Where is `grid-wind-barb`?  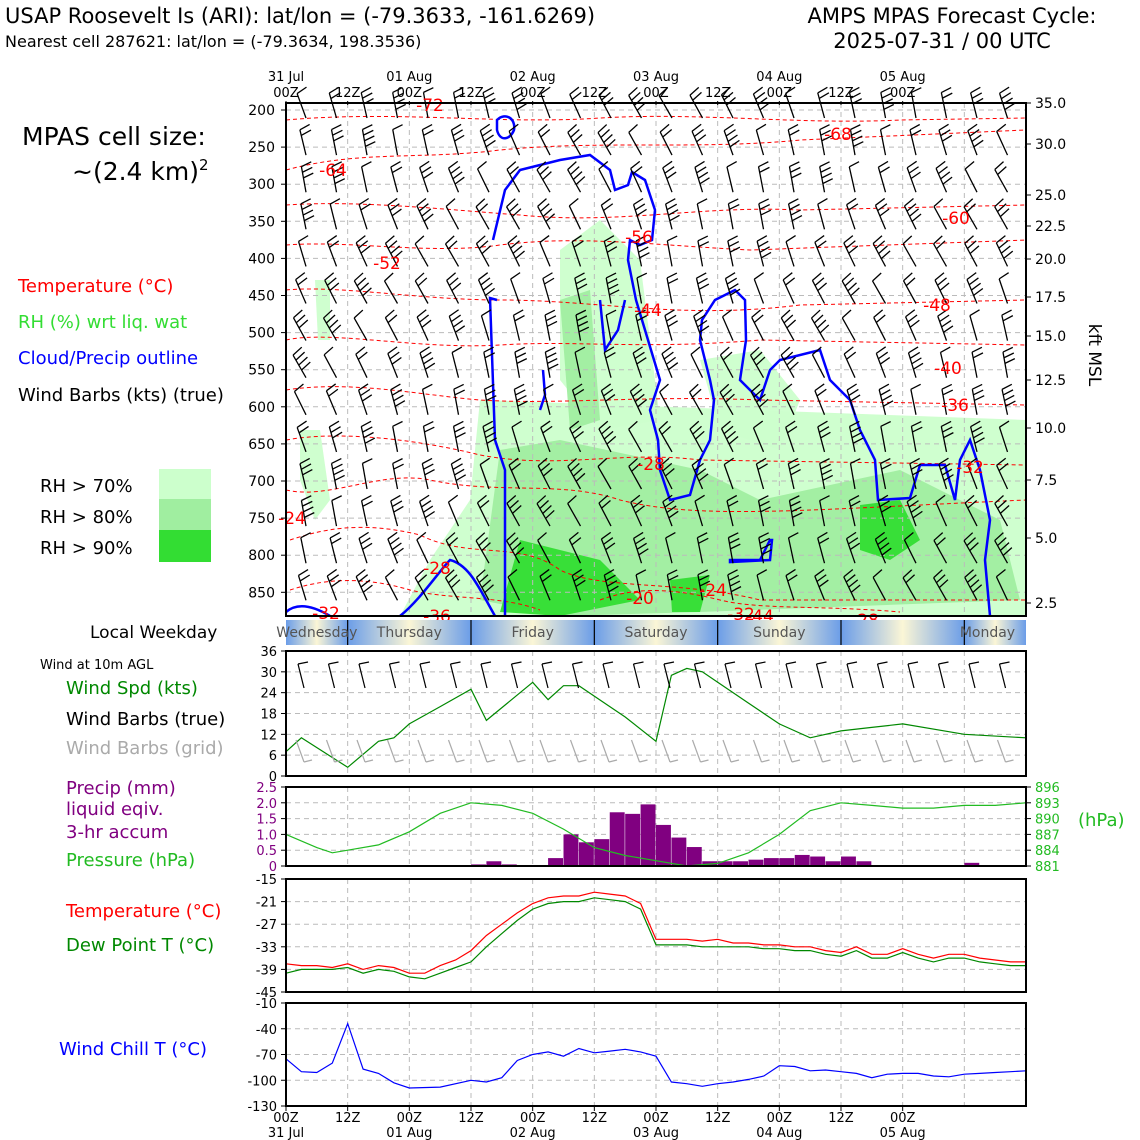
grid-wind-barb is located at coordinates (944, 751).